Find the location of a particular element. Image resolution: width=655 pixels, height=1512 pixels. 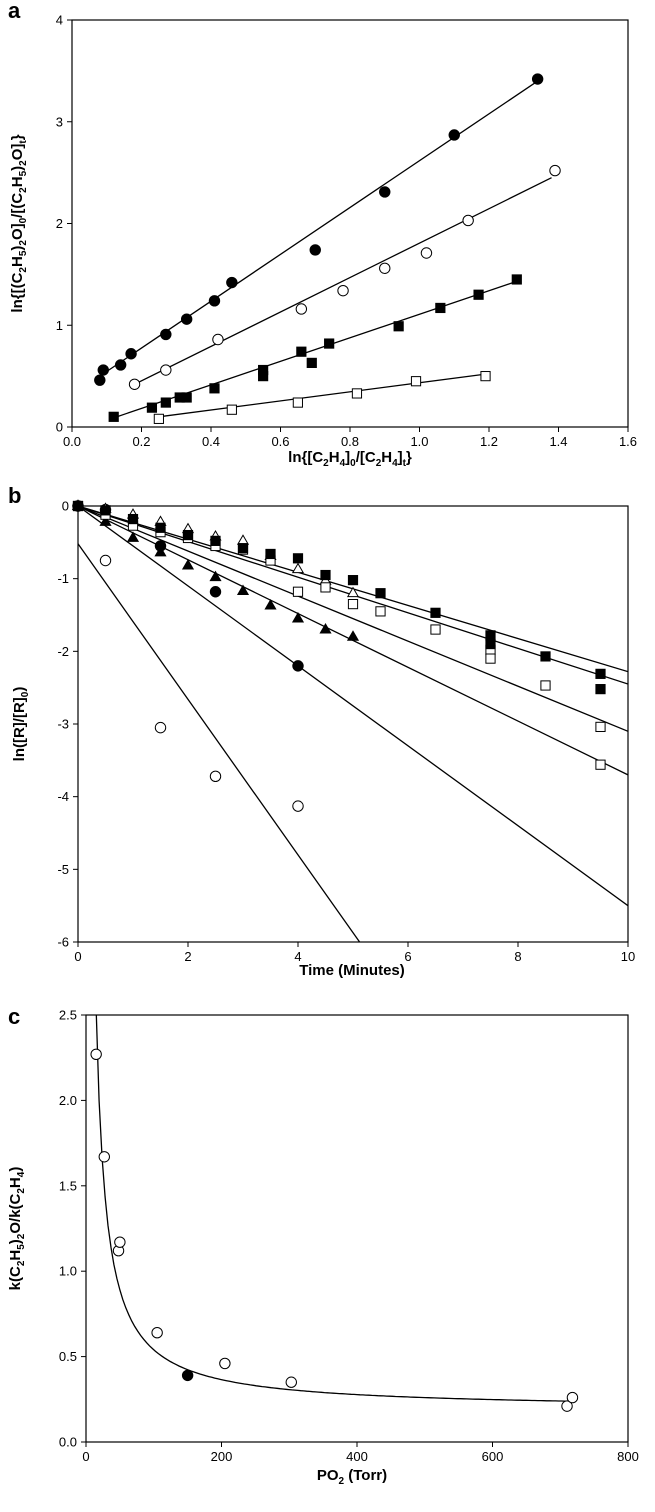

y-tick-label: -4 is located at coordinates (63, 796).